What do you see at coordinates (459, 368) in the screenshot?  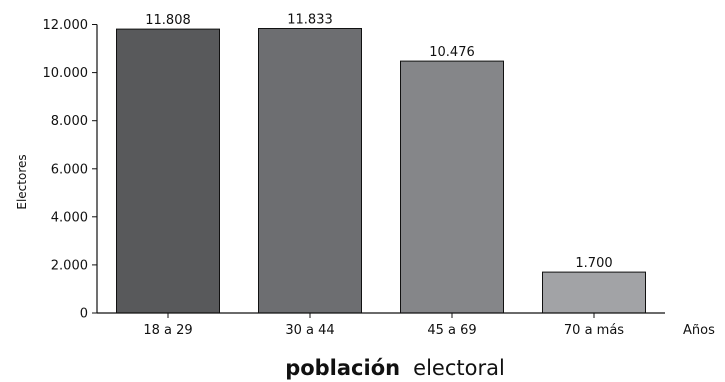 I see `chart-title-rest: electoral` at bounding box center [459, 368].